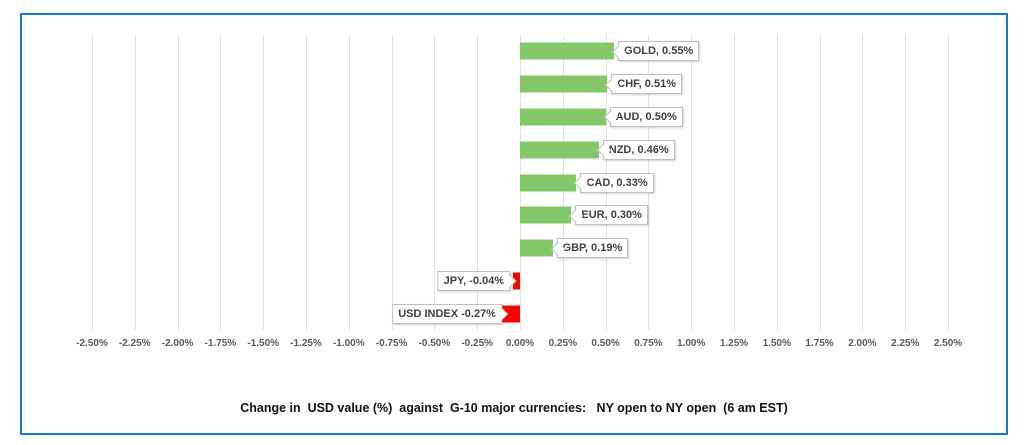 Image resolution: width=1024 pixels, height=445 pixels. What do you see at coordinates (562, 343) in the screenshot?
I see `x-tick-label: 0.25%` at bounding box center [562, 343].